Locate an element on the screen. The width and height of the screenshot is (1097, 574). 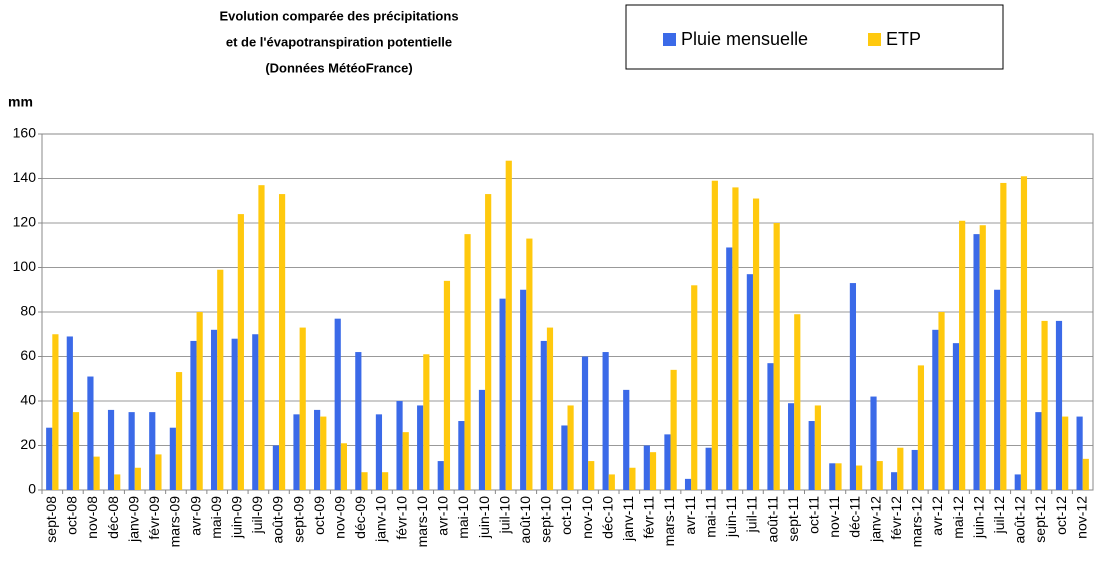
x-tick-label: août-11 is located at coordinates (772, 519).